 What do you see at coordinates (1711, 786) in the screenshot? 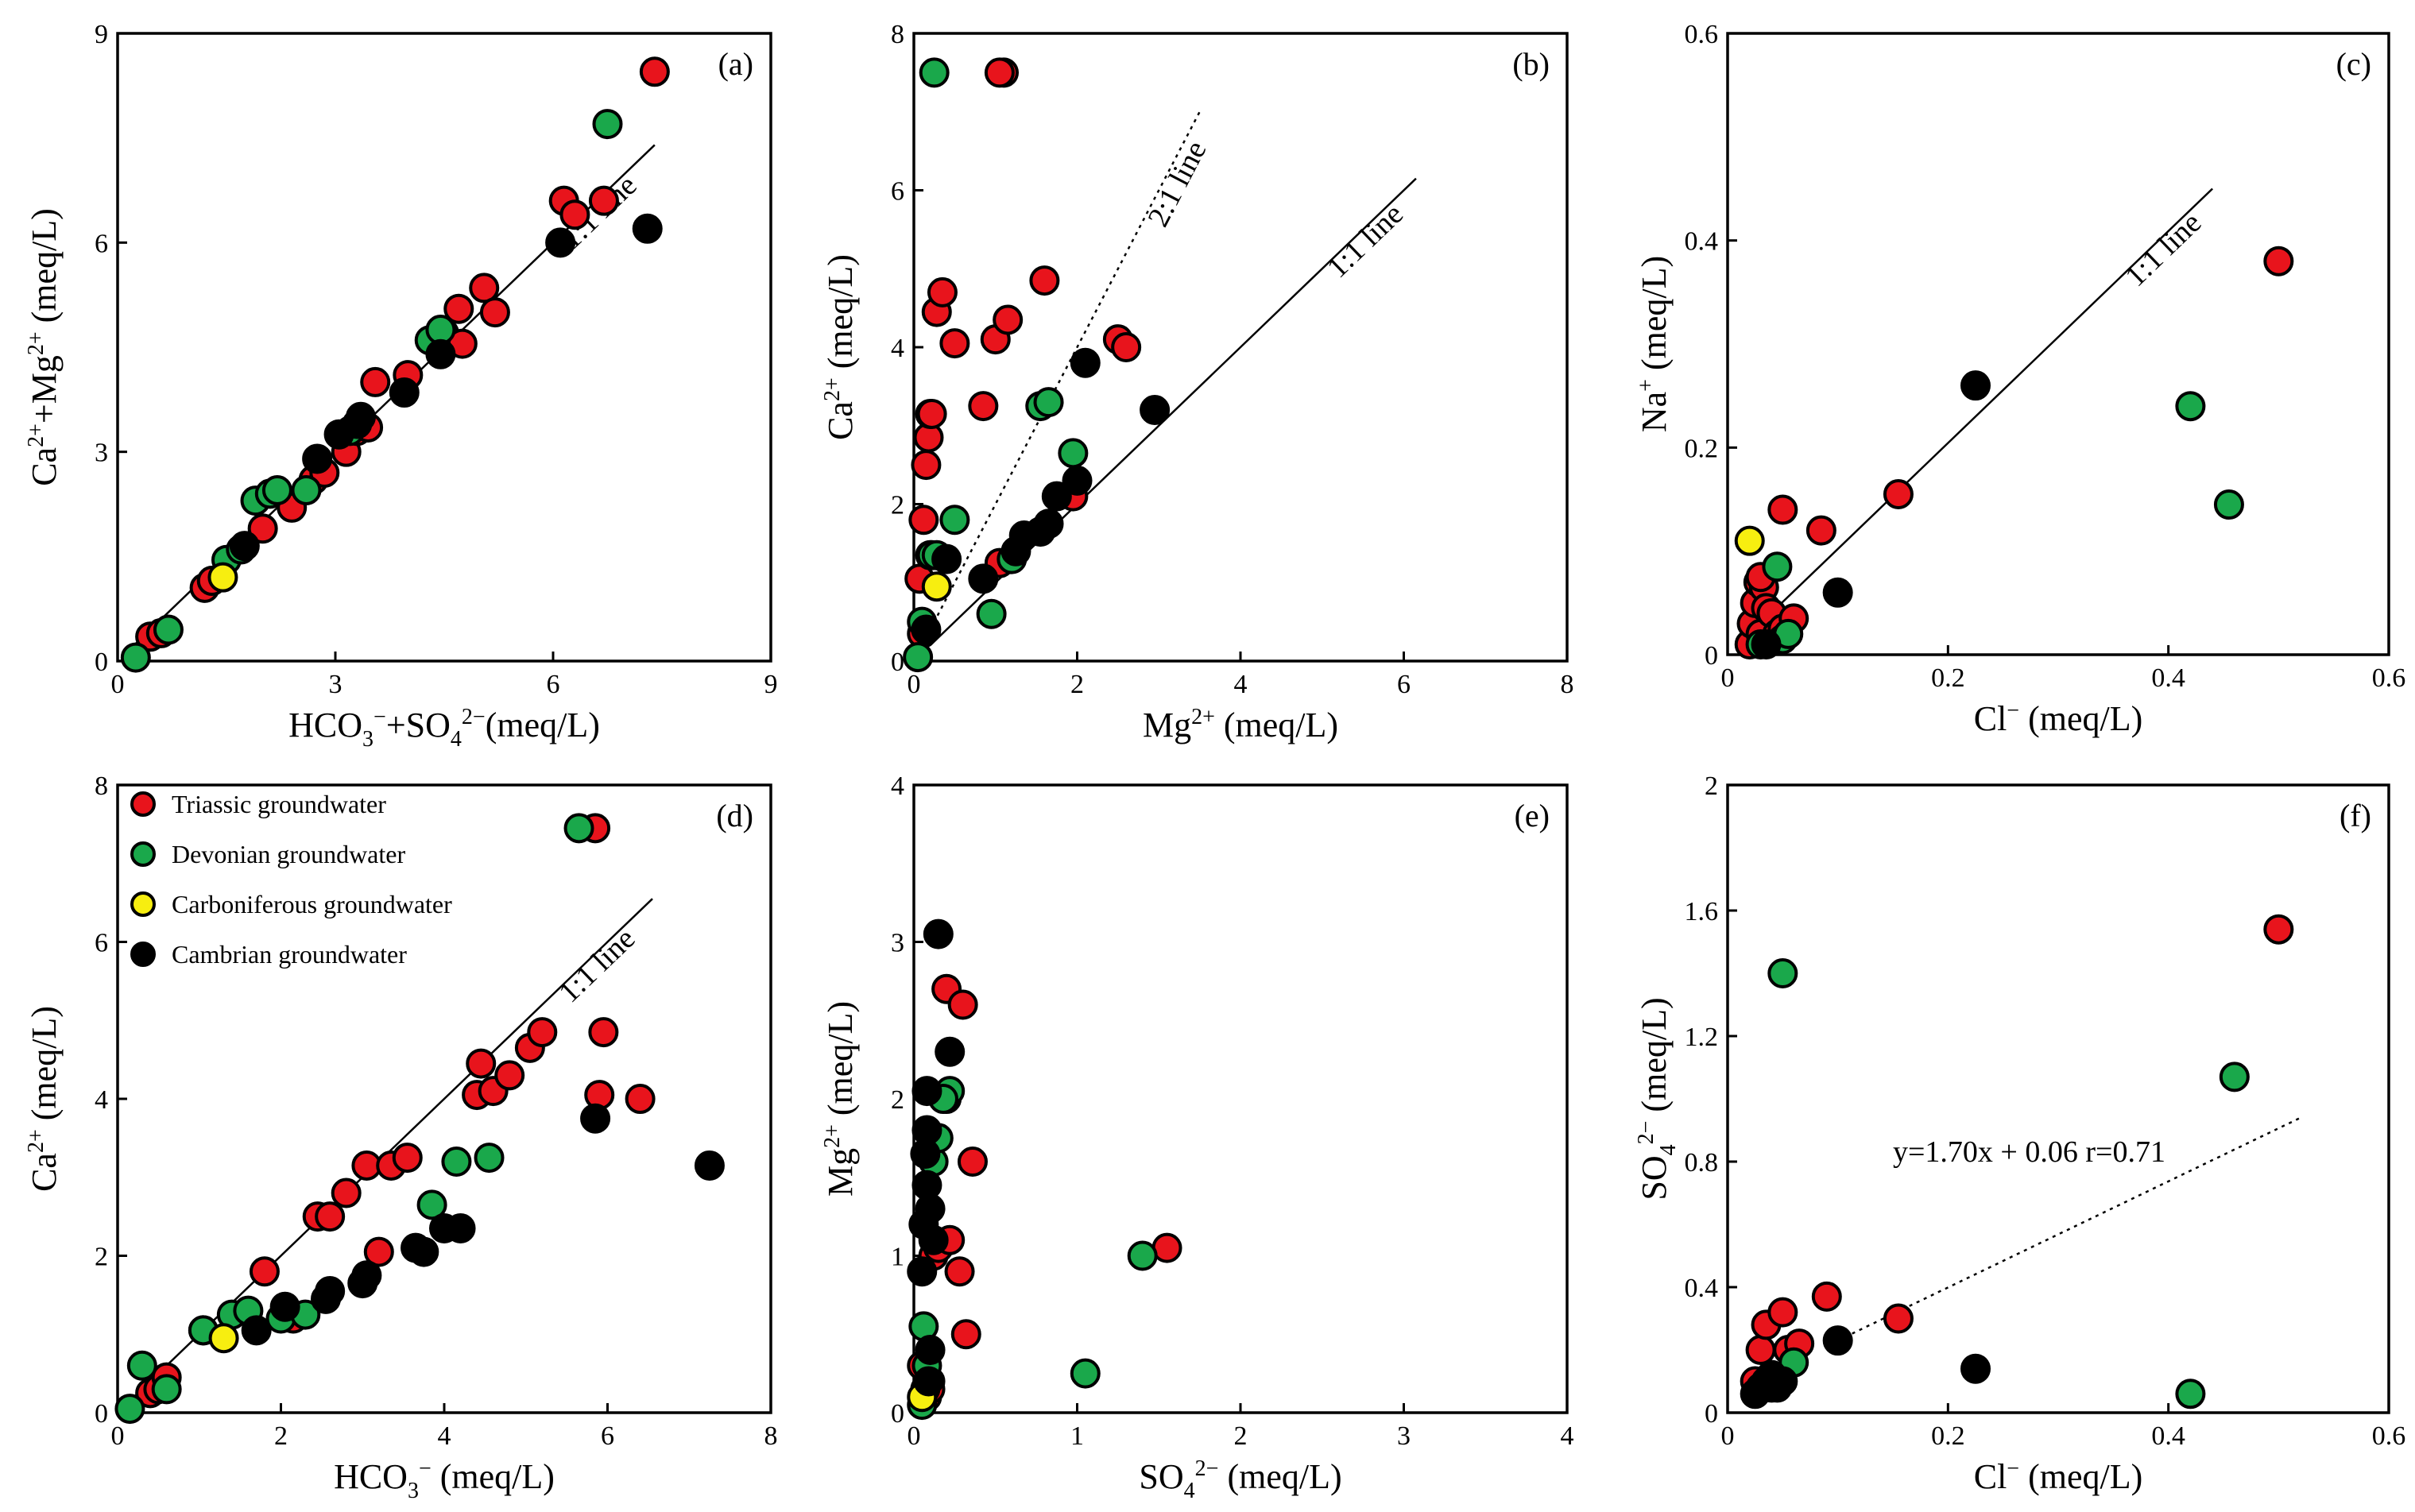
I see `y-tick-label: 2` at bounding box center [1711, 786].